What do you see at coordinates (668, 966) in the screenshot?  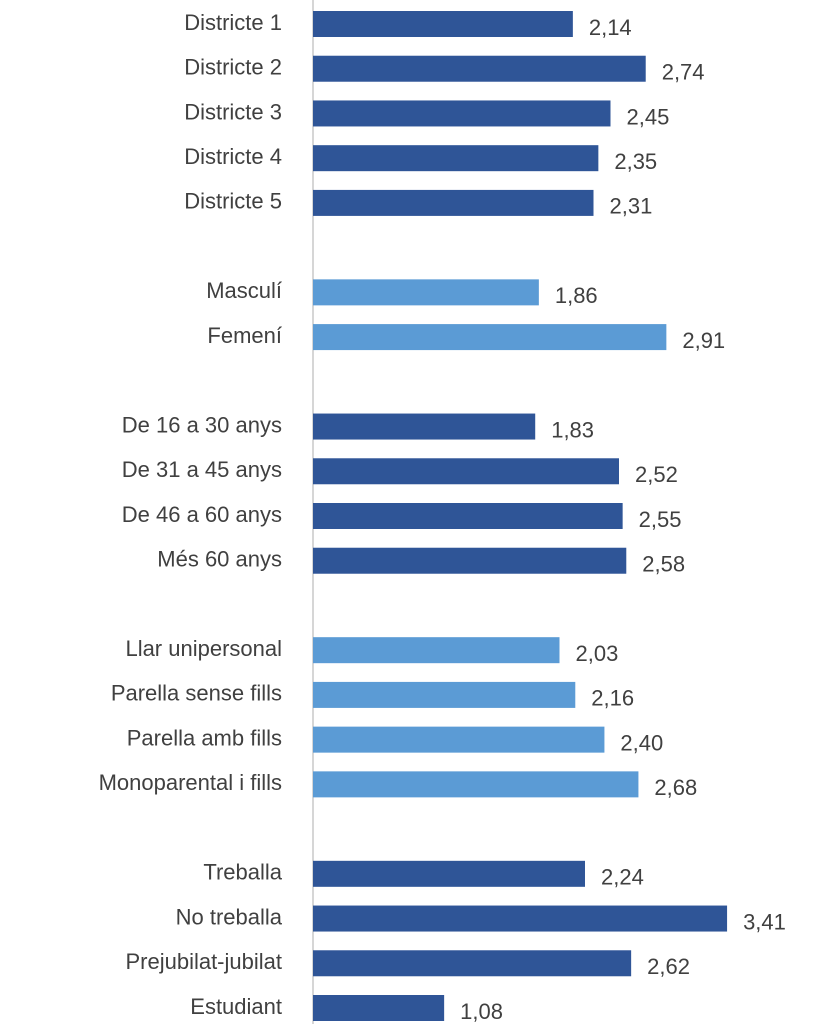 I see `data-label: 2,62` at bounding box center [668, 966].